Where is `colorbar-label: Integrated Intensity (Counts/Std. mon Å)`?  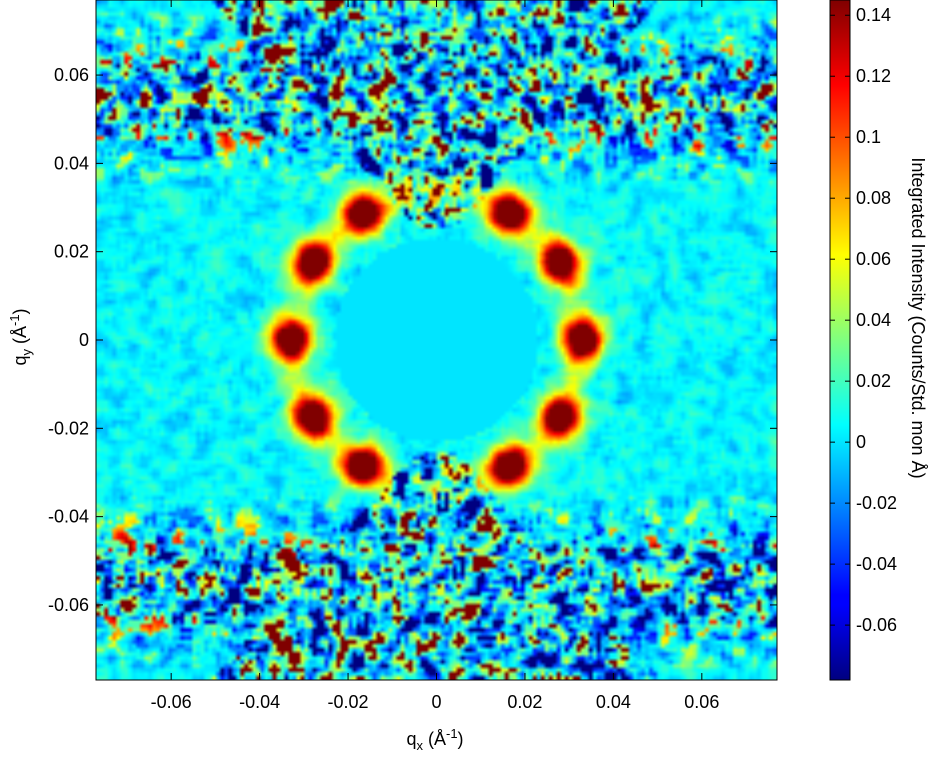 colorbar-label: Integrated Intensity (Counts/Std. mon Å) is located at coordinates (918, 317).